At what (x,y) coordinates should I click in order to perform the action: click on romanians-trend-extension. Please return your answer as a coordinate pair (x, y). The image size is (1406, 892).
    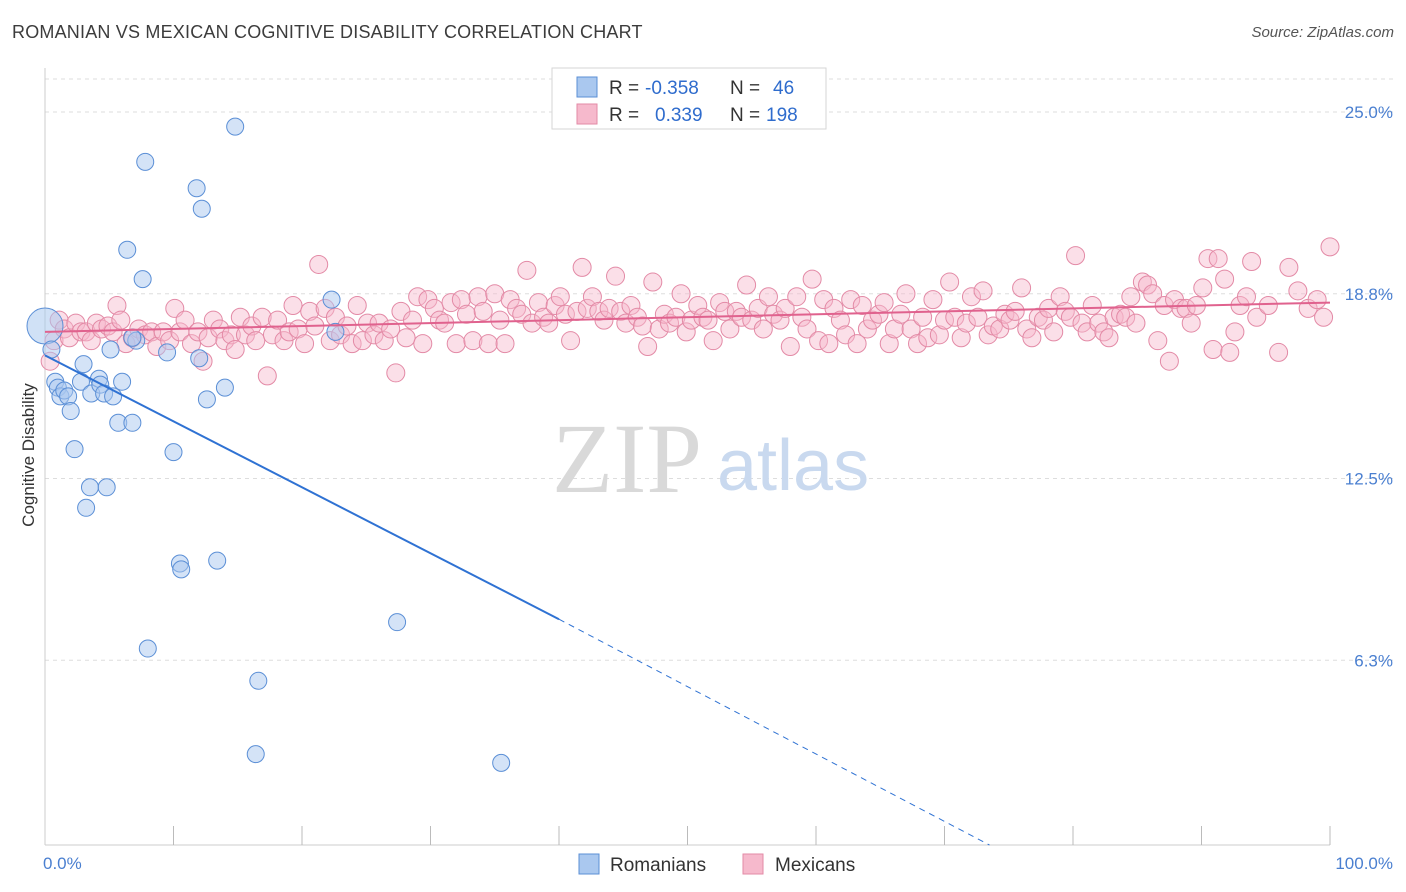
    Looking at the image, I should click on (774, 732).